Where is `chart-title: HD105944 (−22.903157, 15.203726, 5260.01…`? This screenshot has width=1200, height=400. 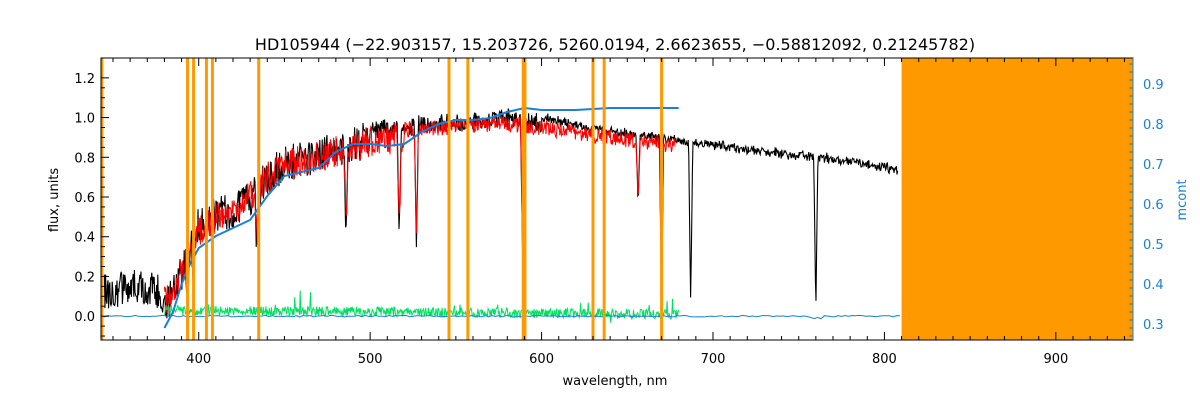 chart-title: HD105944 (−22.903157, 15.203726, 5260.01… is located at coordinates (615, 44).